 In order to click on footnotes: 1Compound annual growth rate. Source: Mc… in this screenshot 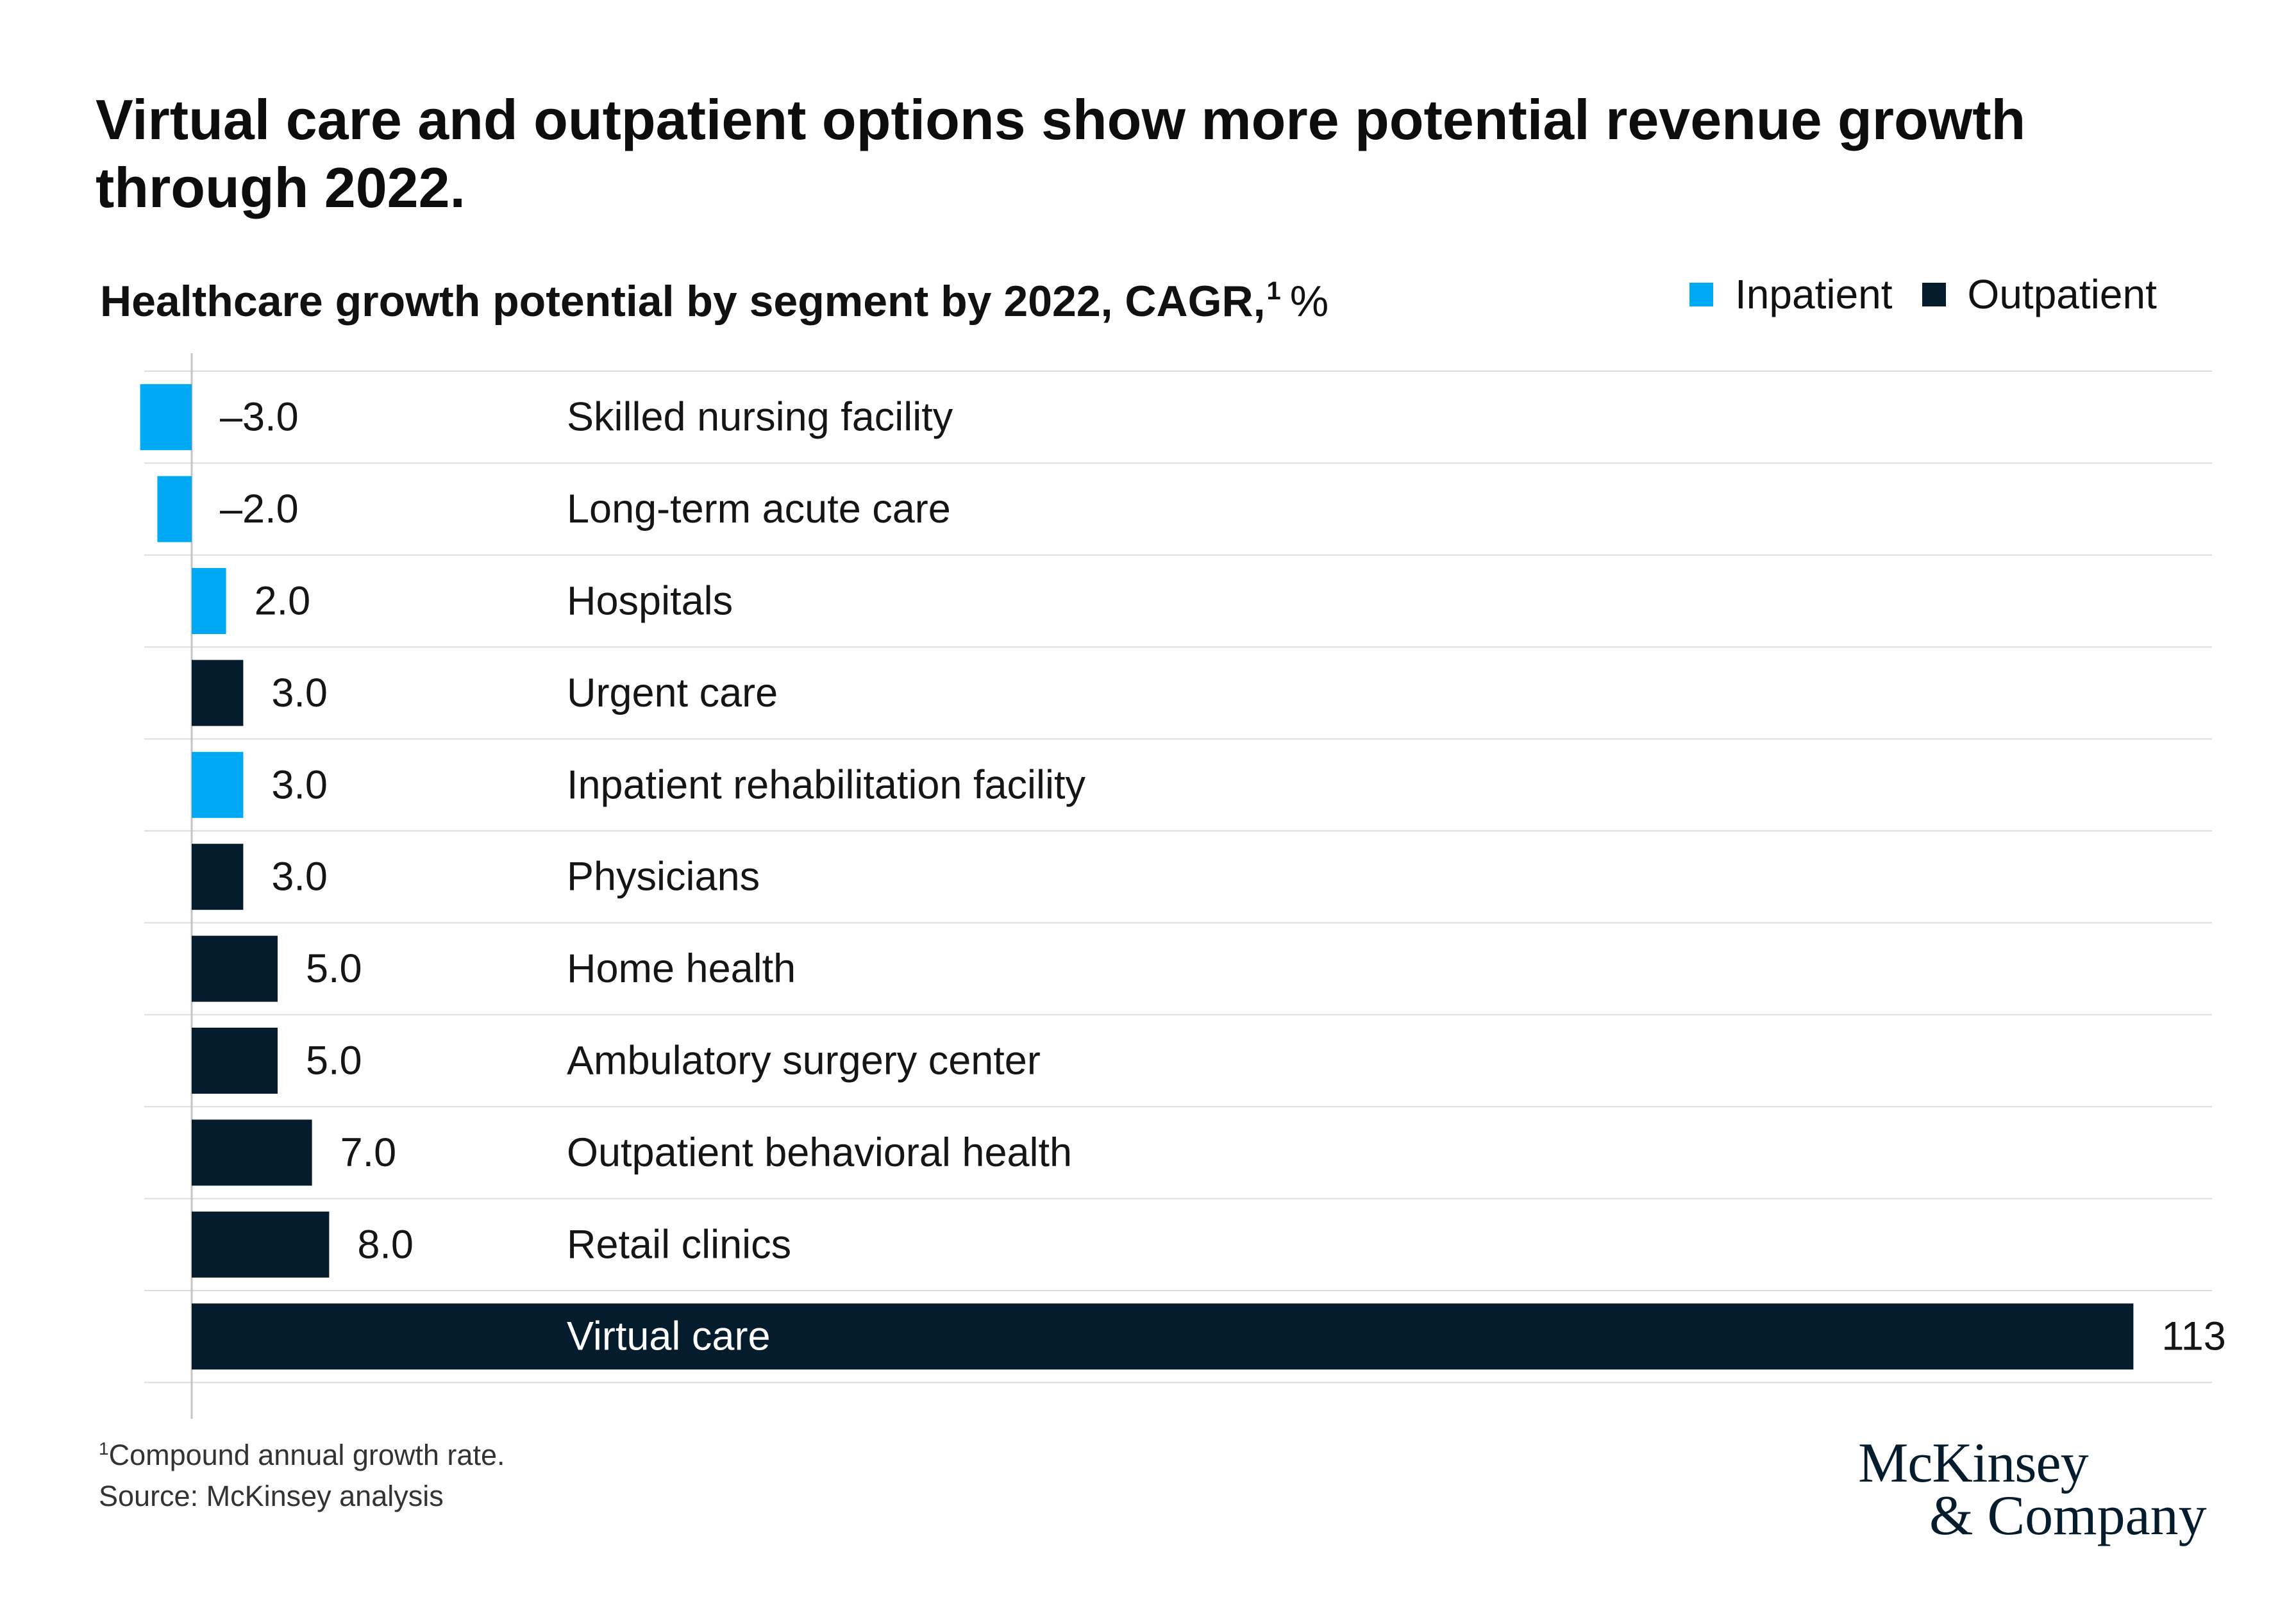, I will do `click(302, 1476)`.